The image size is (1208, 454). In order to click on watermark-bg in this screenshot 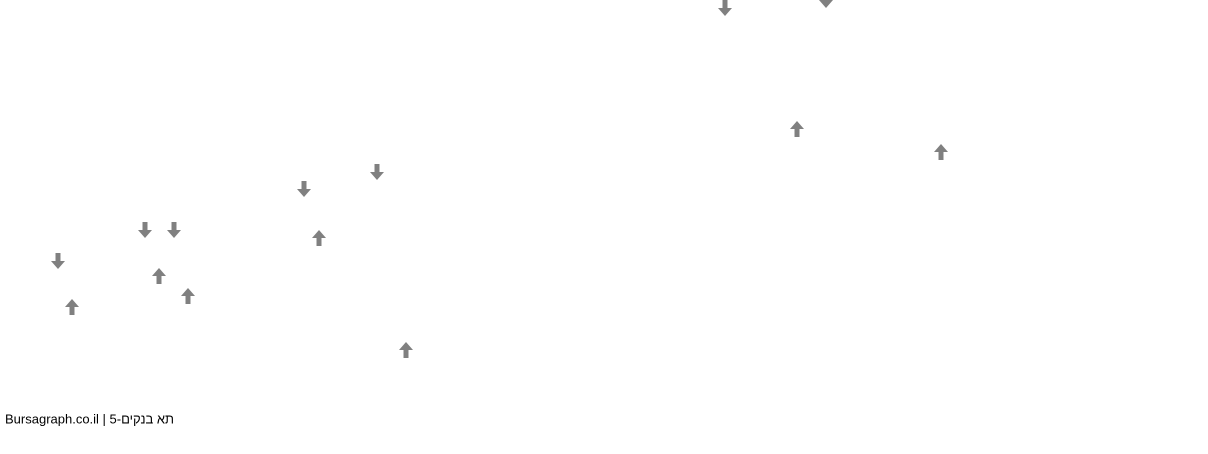, I will do `click(103, 419)`.